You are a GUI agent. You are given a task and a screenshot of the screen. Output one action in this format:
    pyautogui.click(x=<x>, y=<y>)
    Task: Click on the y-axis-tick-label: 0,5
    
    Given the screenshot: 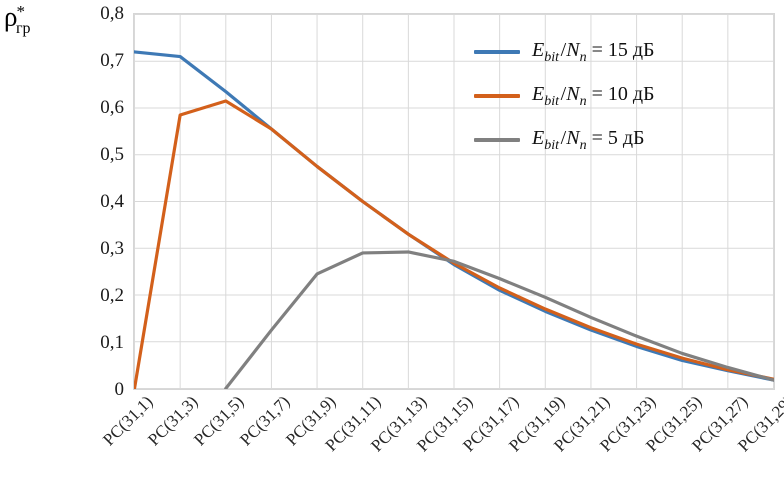 What is the action you would take?
    pyautogui.click(x=112, y=154)
    